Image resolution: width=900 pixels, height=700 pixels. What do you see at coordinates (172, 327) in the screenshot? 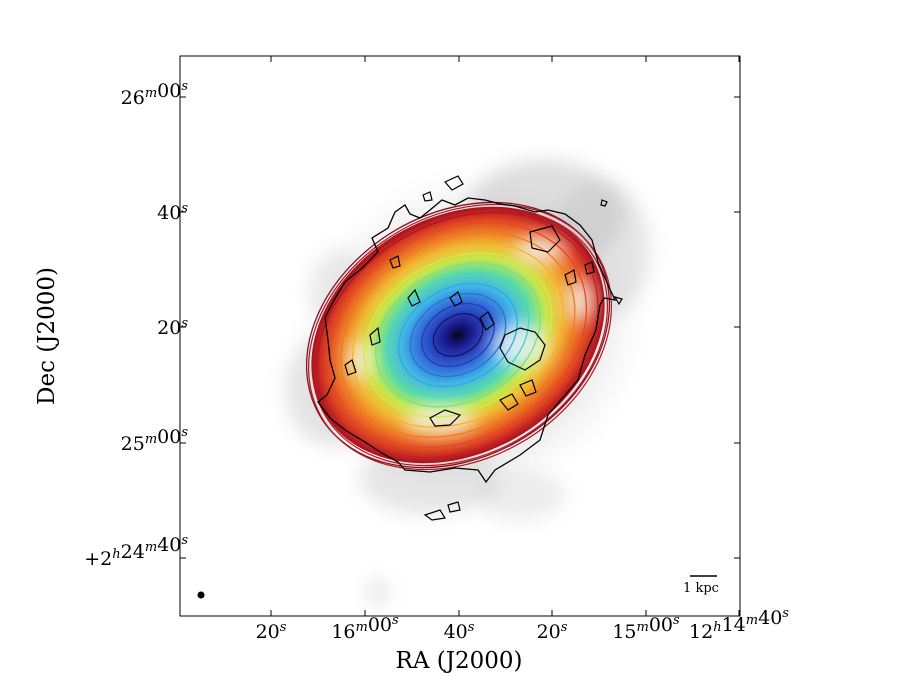
I see `y-tick-label: 20s` at bounding box center [172, 327].